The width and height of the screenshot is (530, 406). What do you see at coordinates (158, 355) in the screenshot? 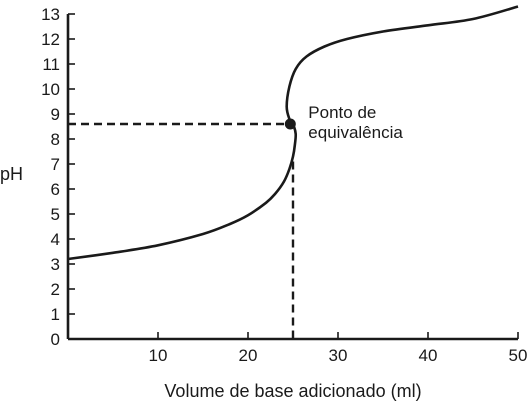
I see `x-tick-label: 10` at bounding box center [158, 355].